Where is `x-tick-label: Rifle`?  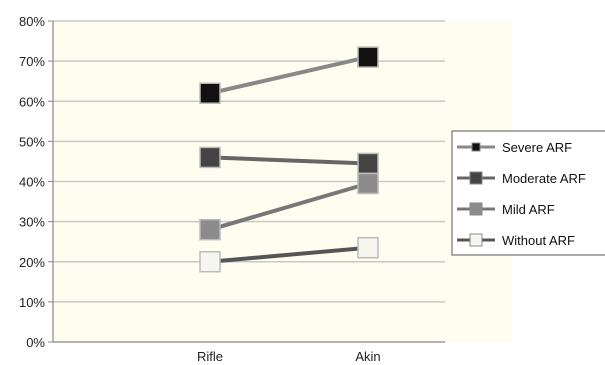 x-tick-label: Rifle is located at coordinates (210, 356).